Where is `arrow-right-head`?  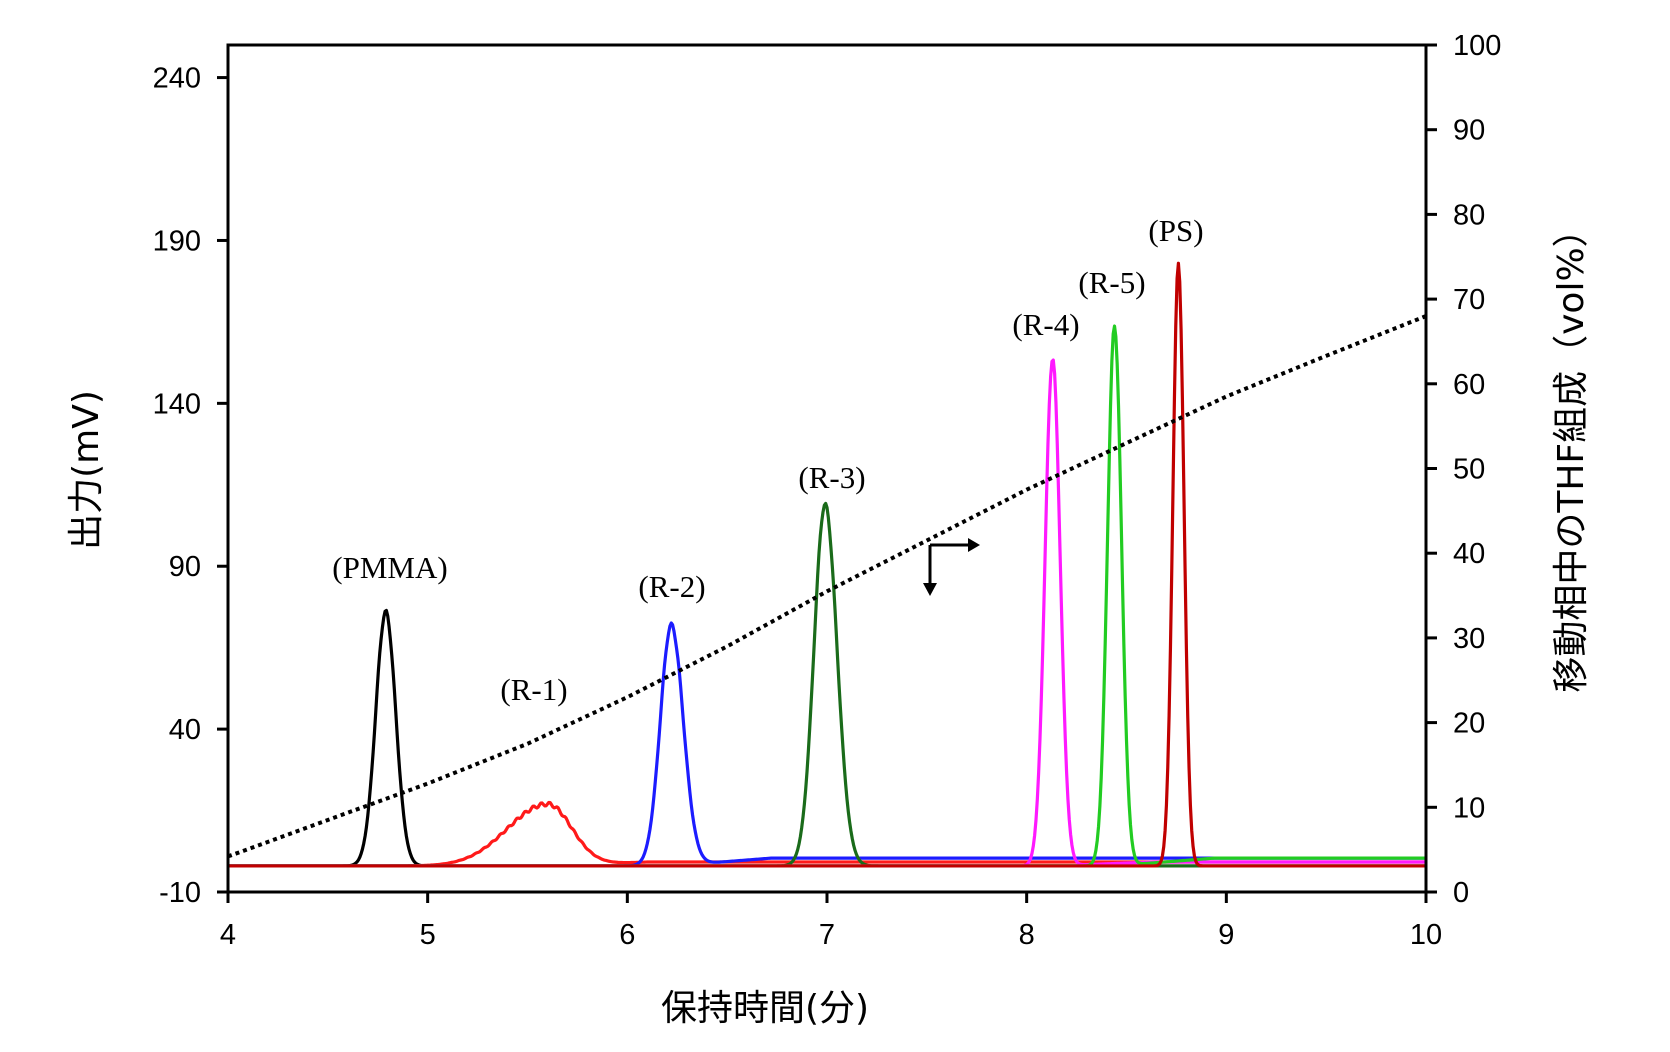
arrow-right-head is located at coordinates (974, 545).